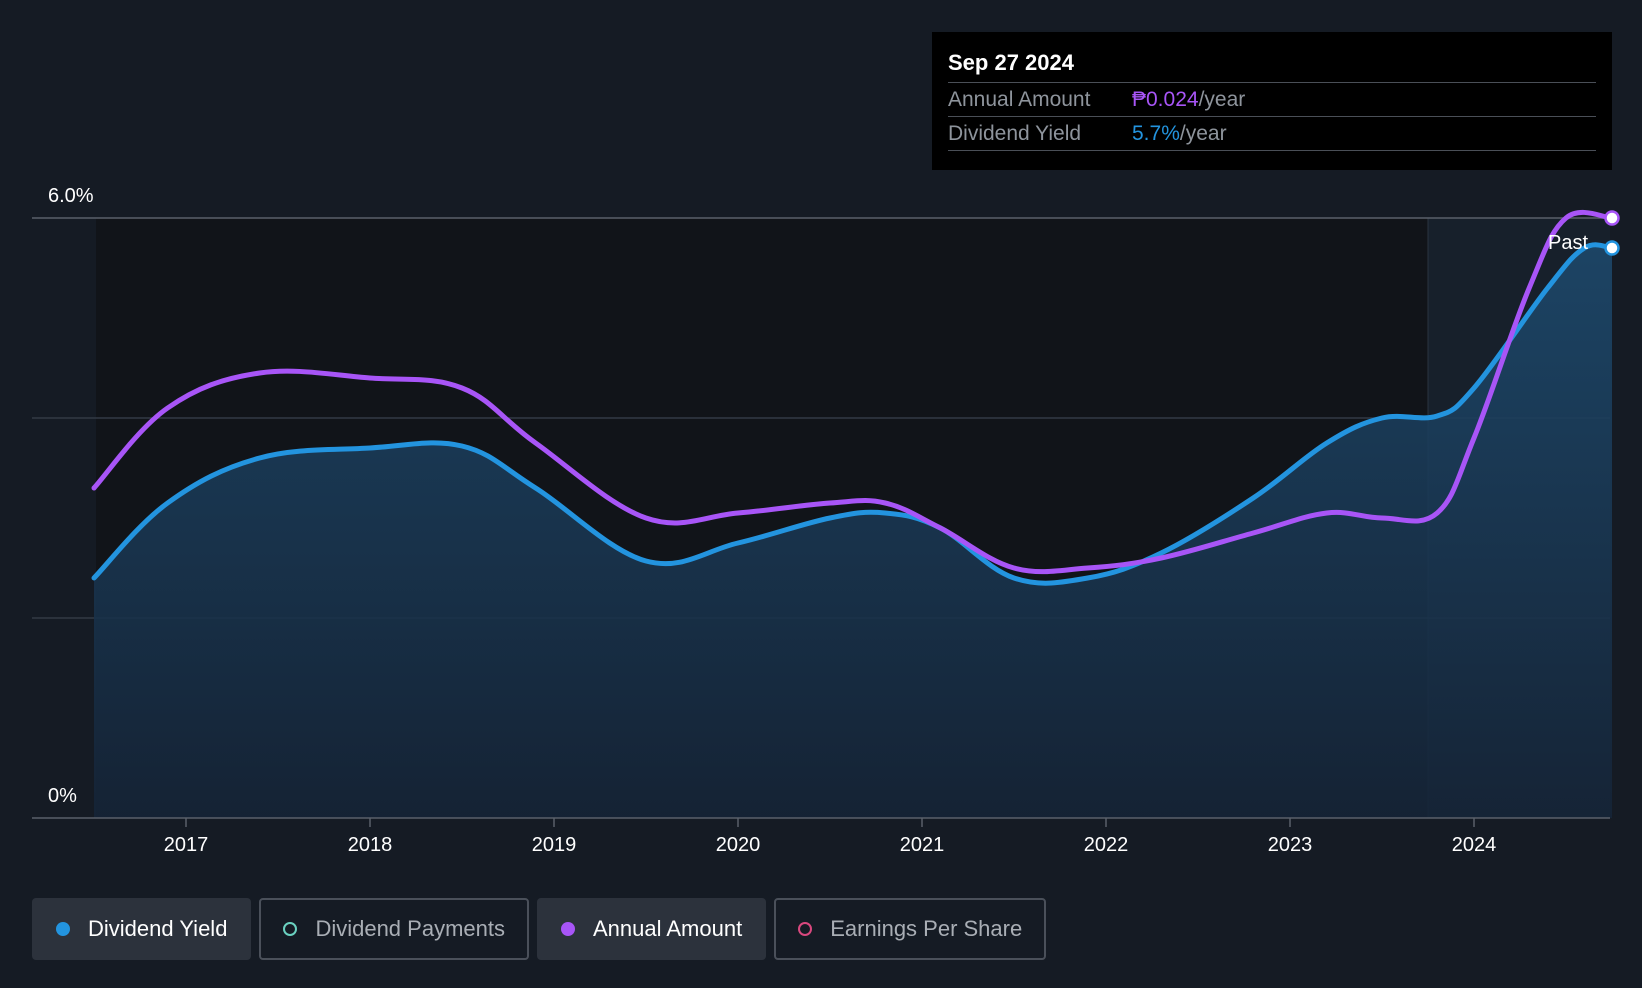 The width and height of the screenshot is (1642, 988). Describe the element at coordinates (1474, 845) in the screenshot. I see `x-tick-label: 2024` at that location.